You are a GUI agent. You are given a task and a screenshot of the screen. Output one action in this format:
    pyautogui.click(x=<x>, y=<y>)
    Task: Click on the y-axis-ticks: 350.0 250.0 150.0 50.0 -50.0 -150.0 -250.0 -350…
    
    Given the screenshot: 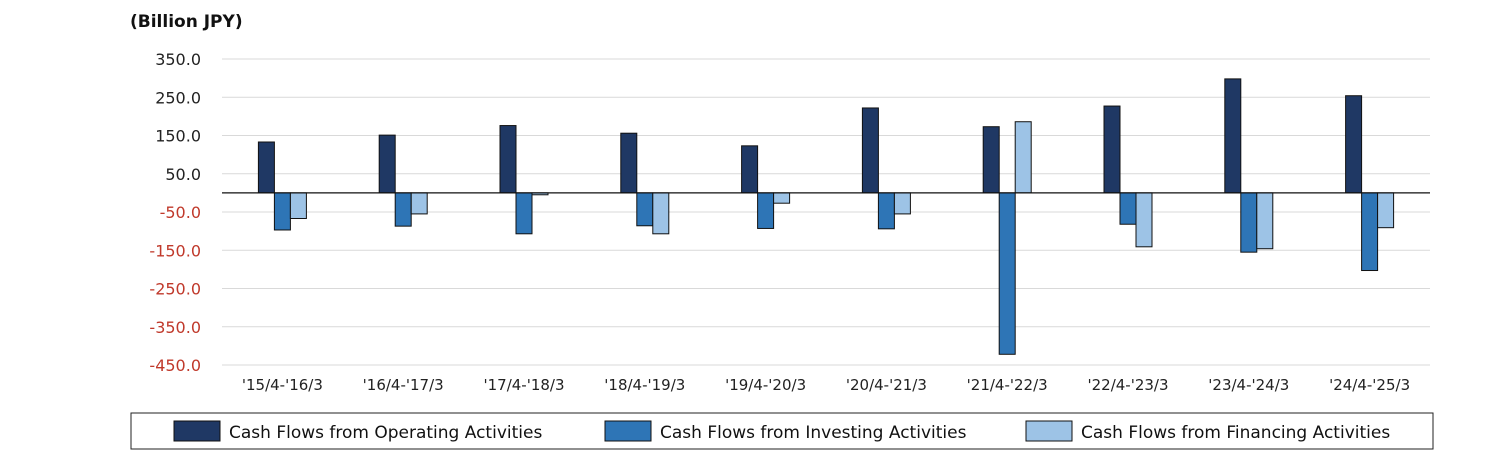 What is the action you would take?
    pyautogui.click(x=175, y=212)
    